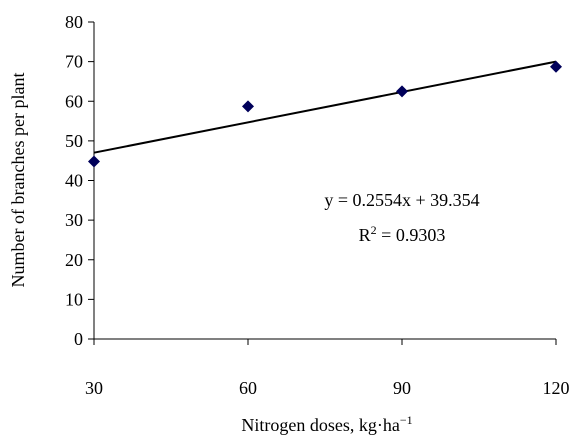 The image size is (571, 443). What do you see at coordinates (320, 425) in the screenshot?
I see `x-axis-label-text: Nitrogen doses, kg·ha` at bounding box center [320, 425].